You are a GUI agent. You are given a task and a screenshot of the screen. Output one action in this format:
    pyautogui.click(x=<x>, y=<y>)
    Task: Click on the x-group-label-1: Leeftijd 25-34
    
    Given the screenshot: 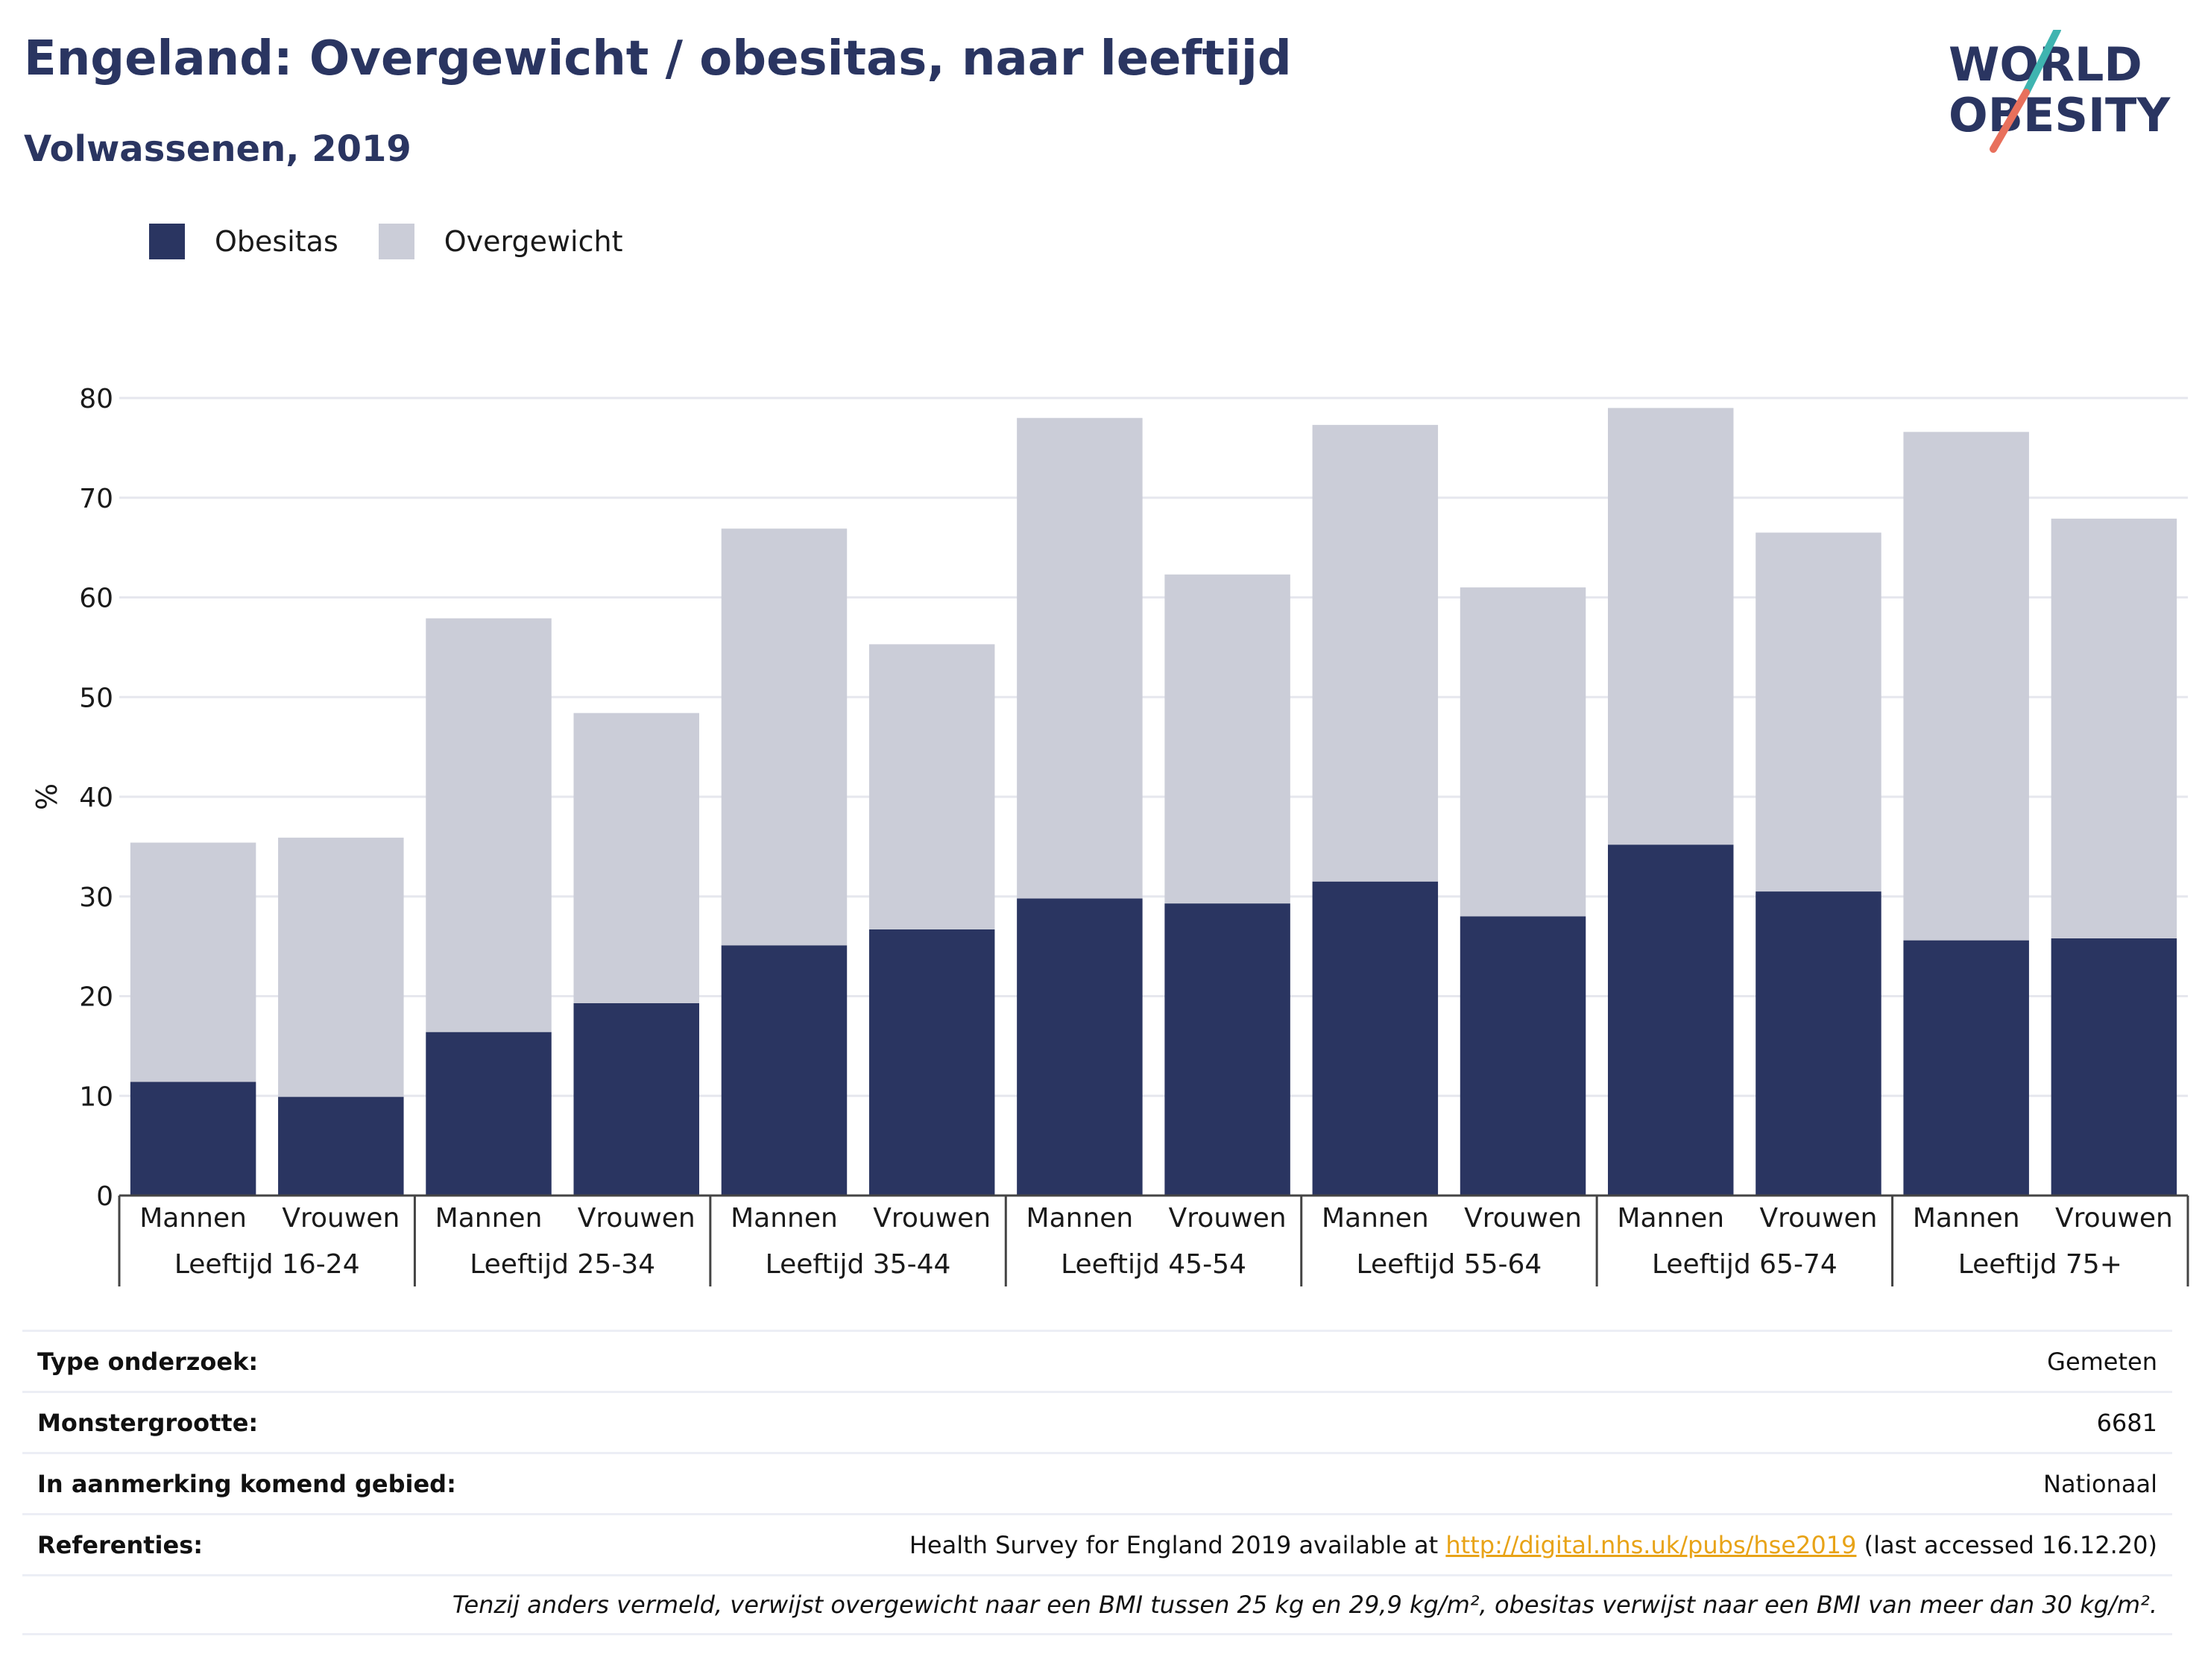 What is the action you would take?
    pyautogui.click(x=562, y=1264)
    